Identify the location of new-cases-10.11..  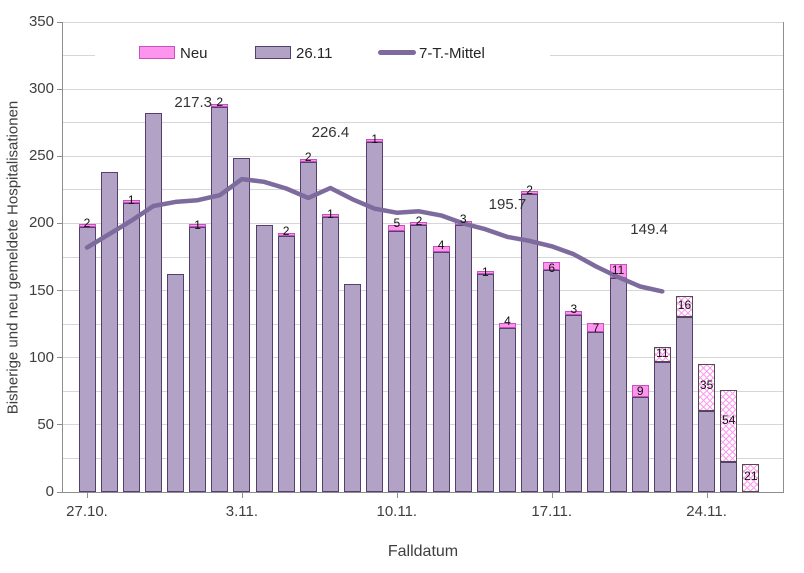
(397, 228).